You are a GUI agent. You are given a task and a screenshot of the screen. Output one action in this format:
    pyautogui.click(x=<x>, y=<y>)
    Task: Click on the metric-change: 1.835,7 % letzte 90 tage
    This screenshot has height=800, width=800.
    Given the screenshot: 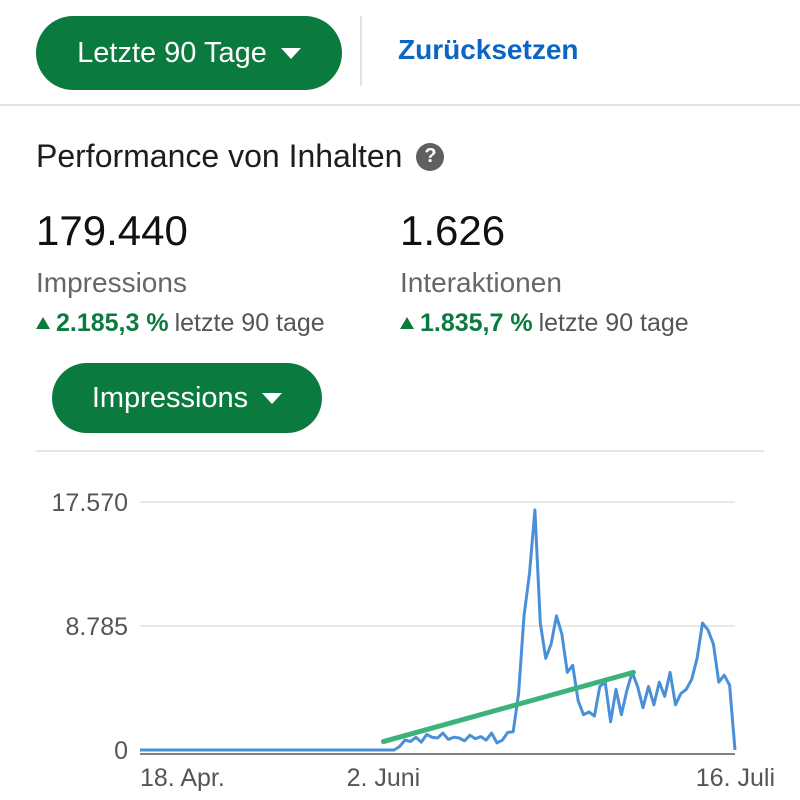 What is the action you would take?
    pyautogui.click(x=544, y=323)
    